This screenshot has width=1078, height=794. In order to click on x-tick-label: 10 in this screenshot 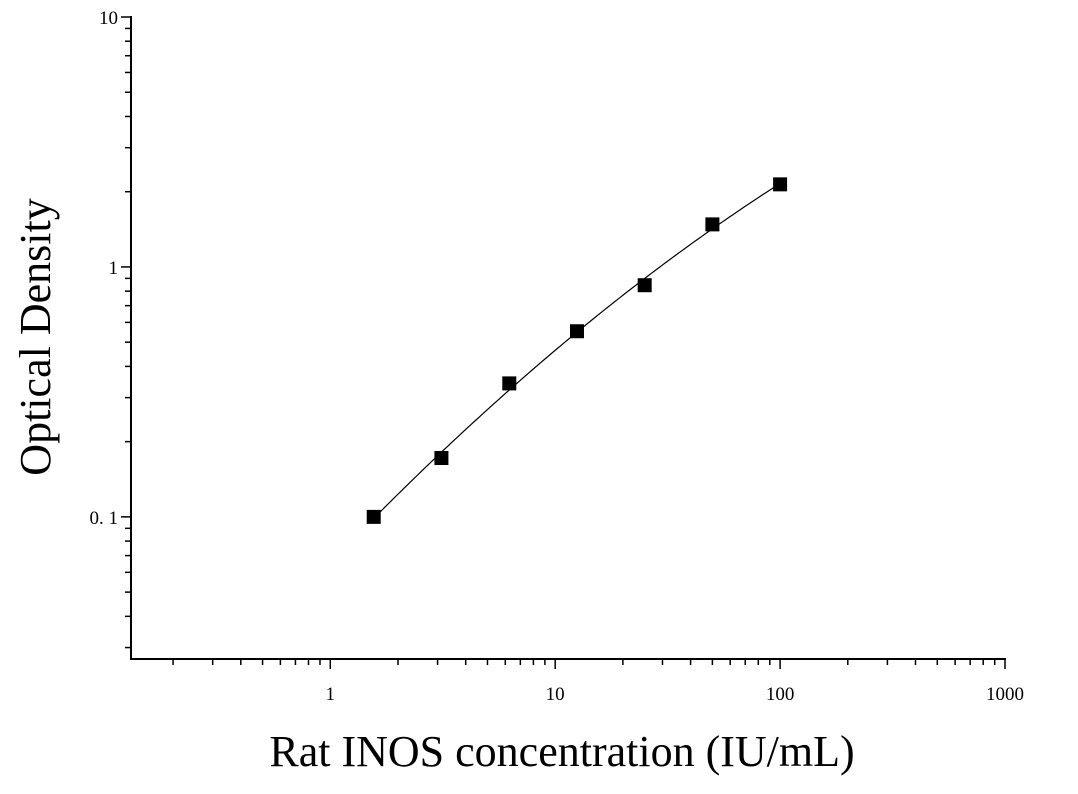, I will do `click(555, 694)`.